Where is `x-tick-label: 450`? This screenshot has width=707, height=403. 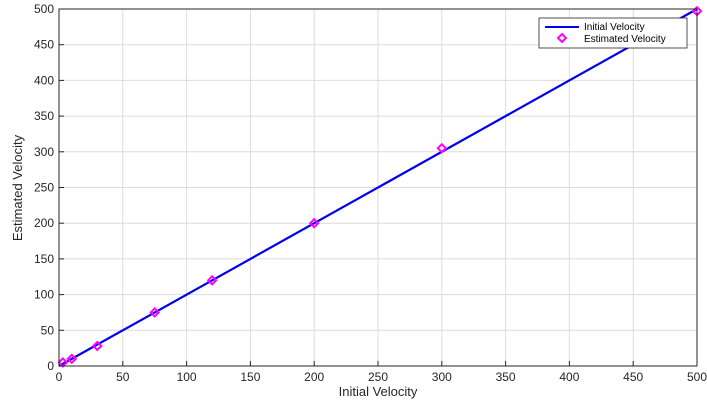
x-tick-label: 450 is located at coordinates (633, 377).